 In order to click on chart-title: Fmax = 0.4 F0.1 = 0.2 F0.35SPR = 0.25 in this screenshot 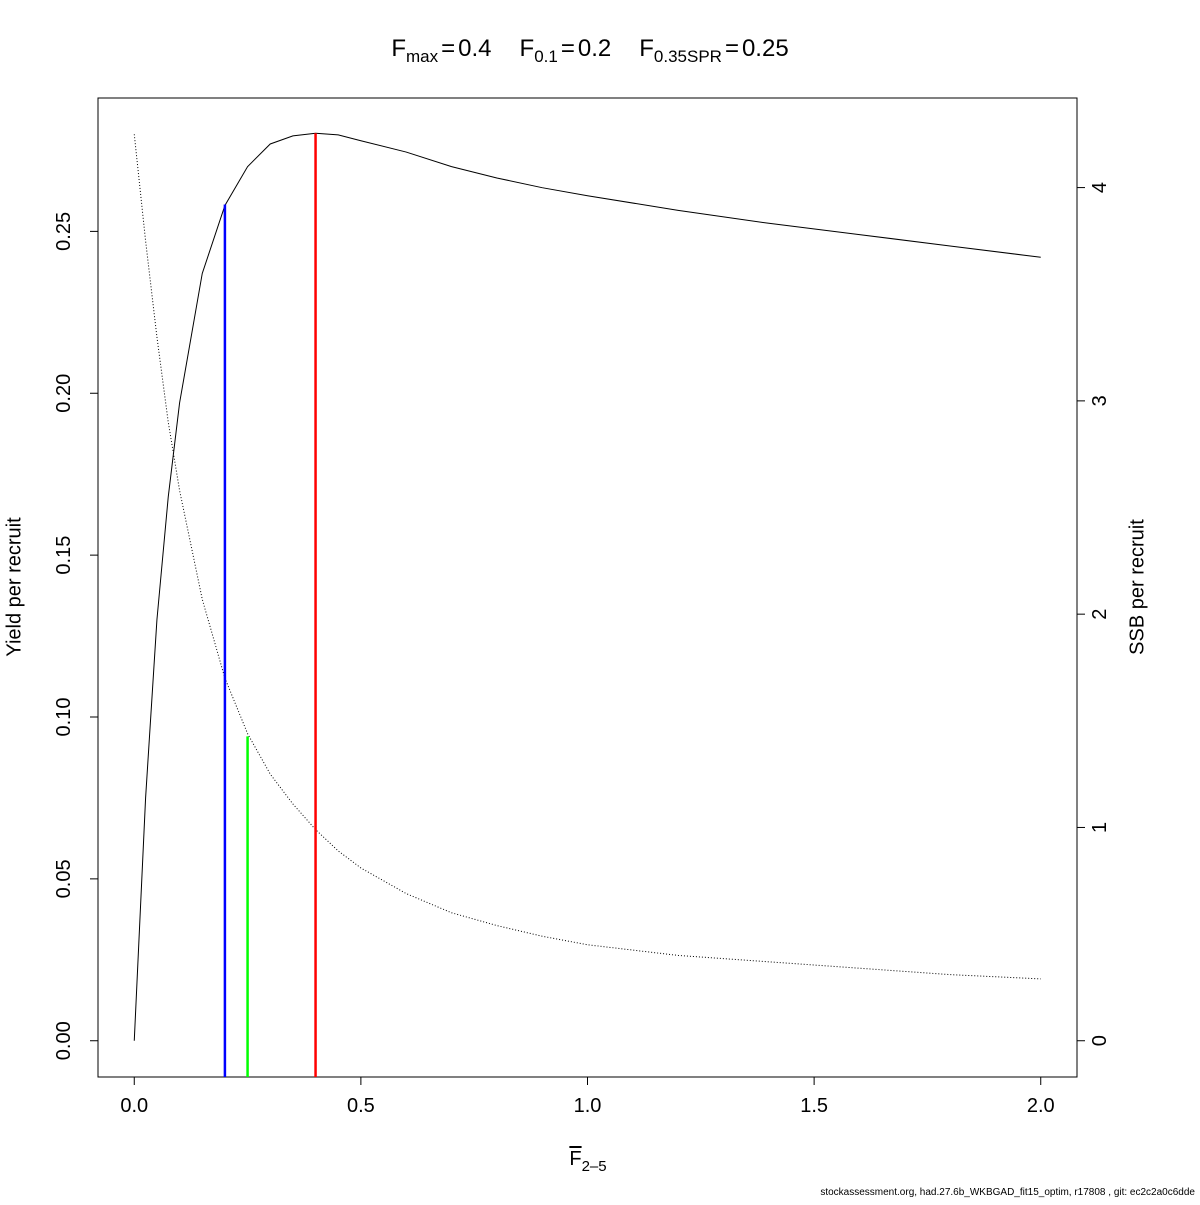, I will do `click(589, 50)`.